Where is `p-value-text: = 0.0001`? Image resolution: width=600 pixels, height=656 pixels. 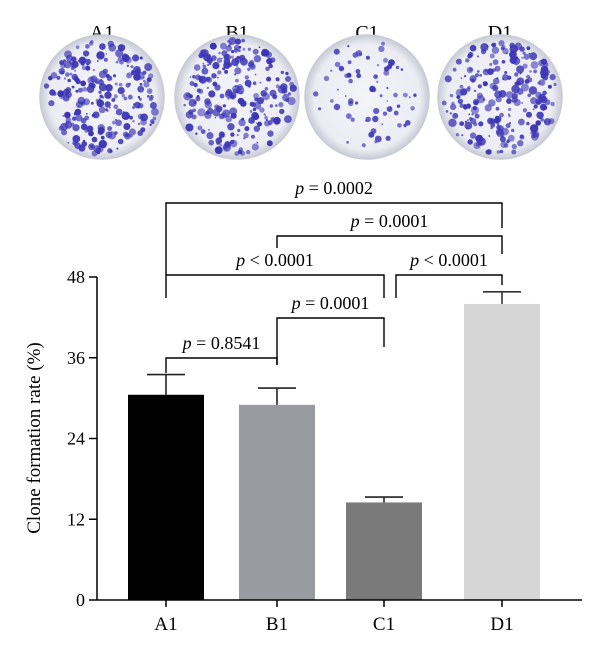
p-value-text: = 0.0001 is located at coordinates (394, 221).